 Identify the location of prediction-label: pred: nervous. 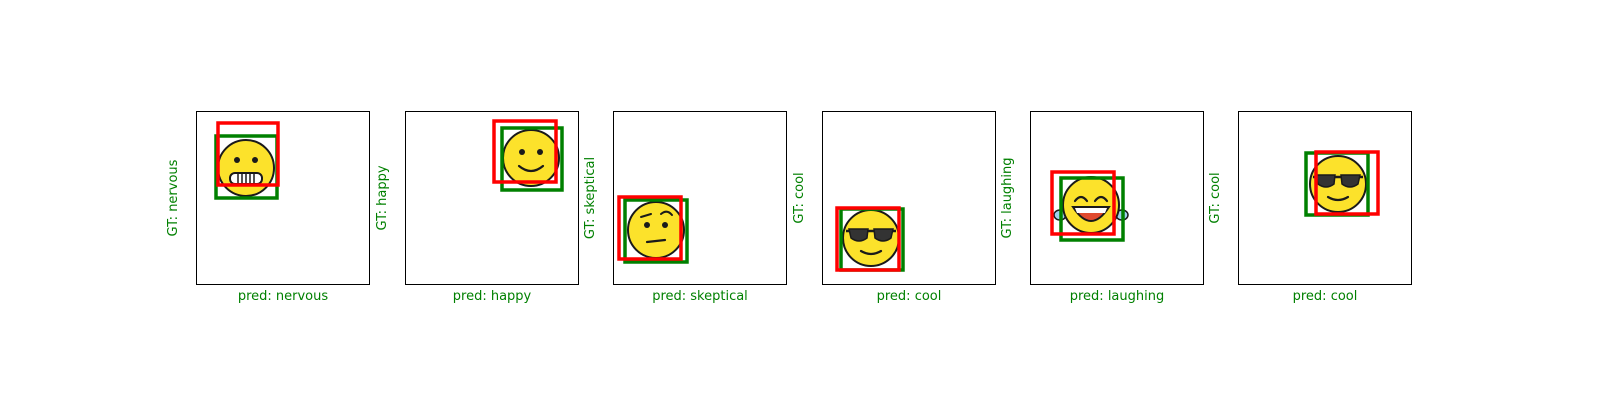
(283, 296).